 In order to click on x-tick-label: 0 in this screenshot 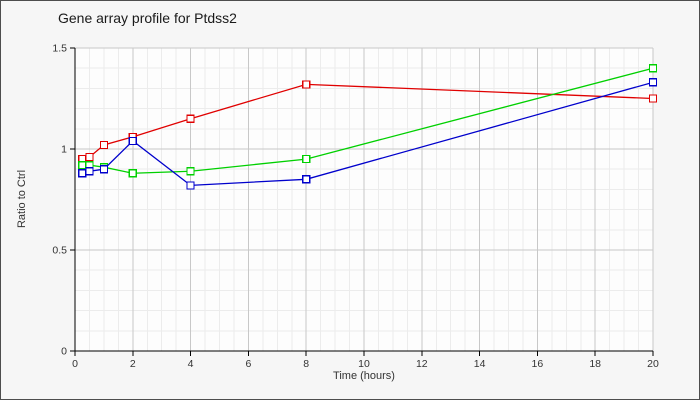, I will do `click(75, 364)`.